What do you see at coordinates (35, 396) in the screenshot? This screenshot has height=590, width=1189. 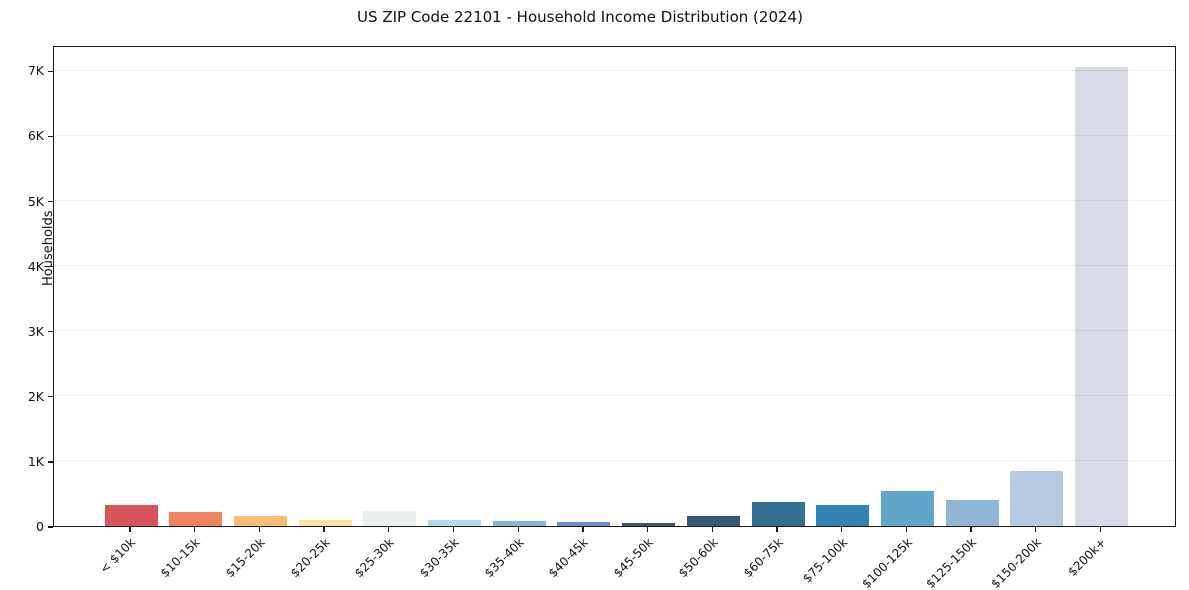 I see `y-tick-label: 2K` at bounding box center [35, 396].